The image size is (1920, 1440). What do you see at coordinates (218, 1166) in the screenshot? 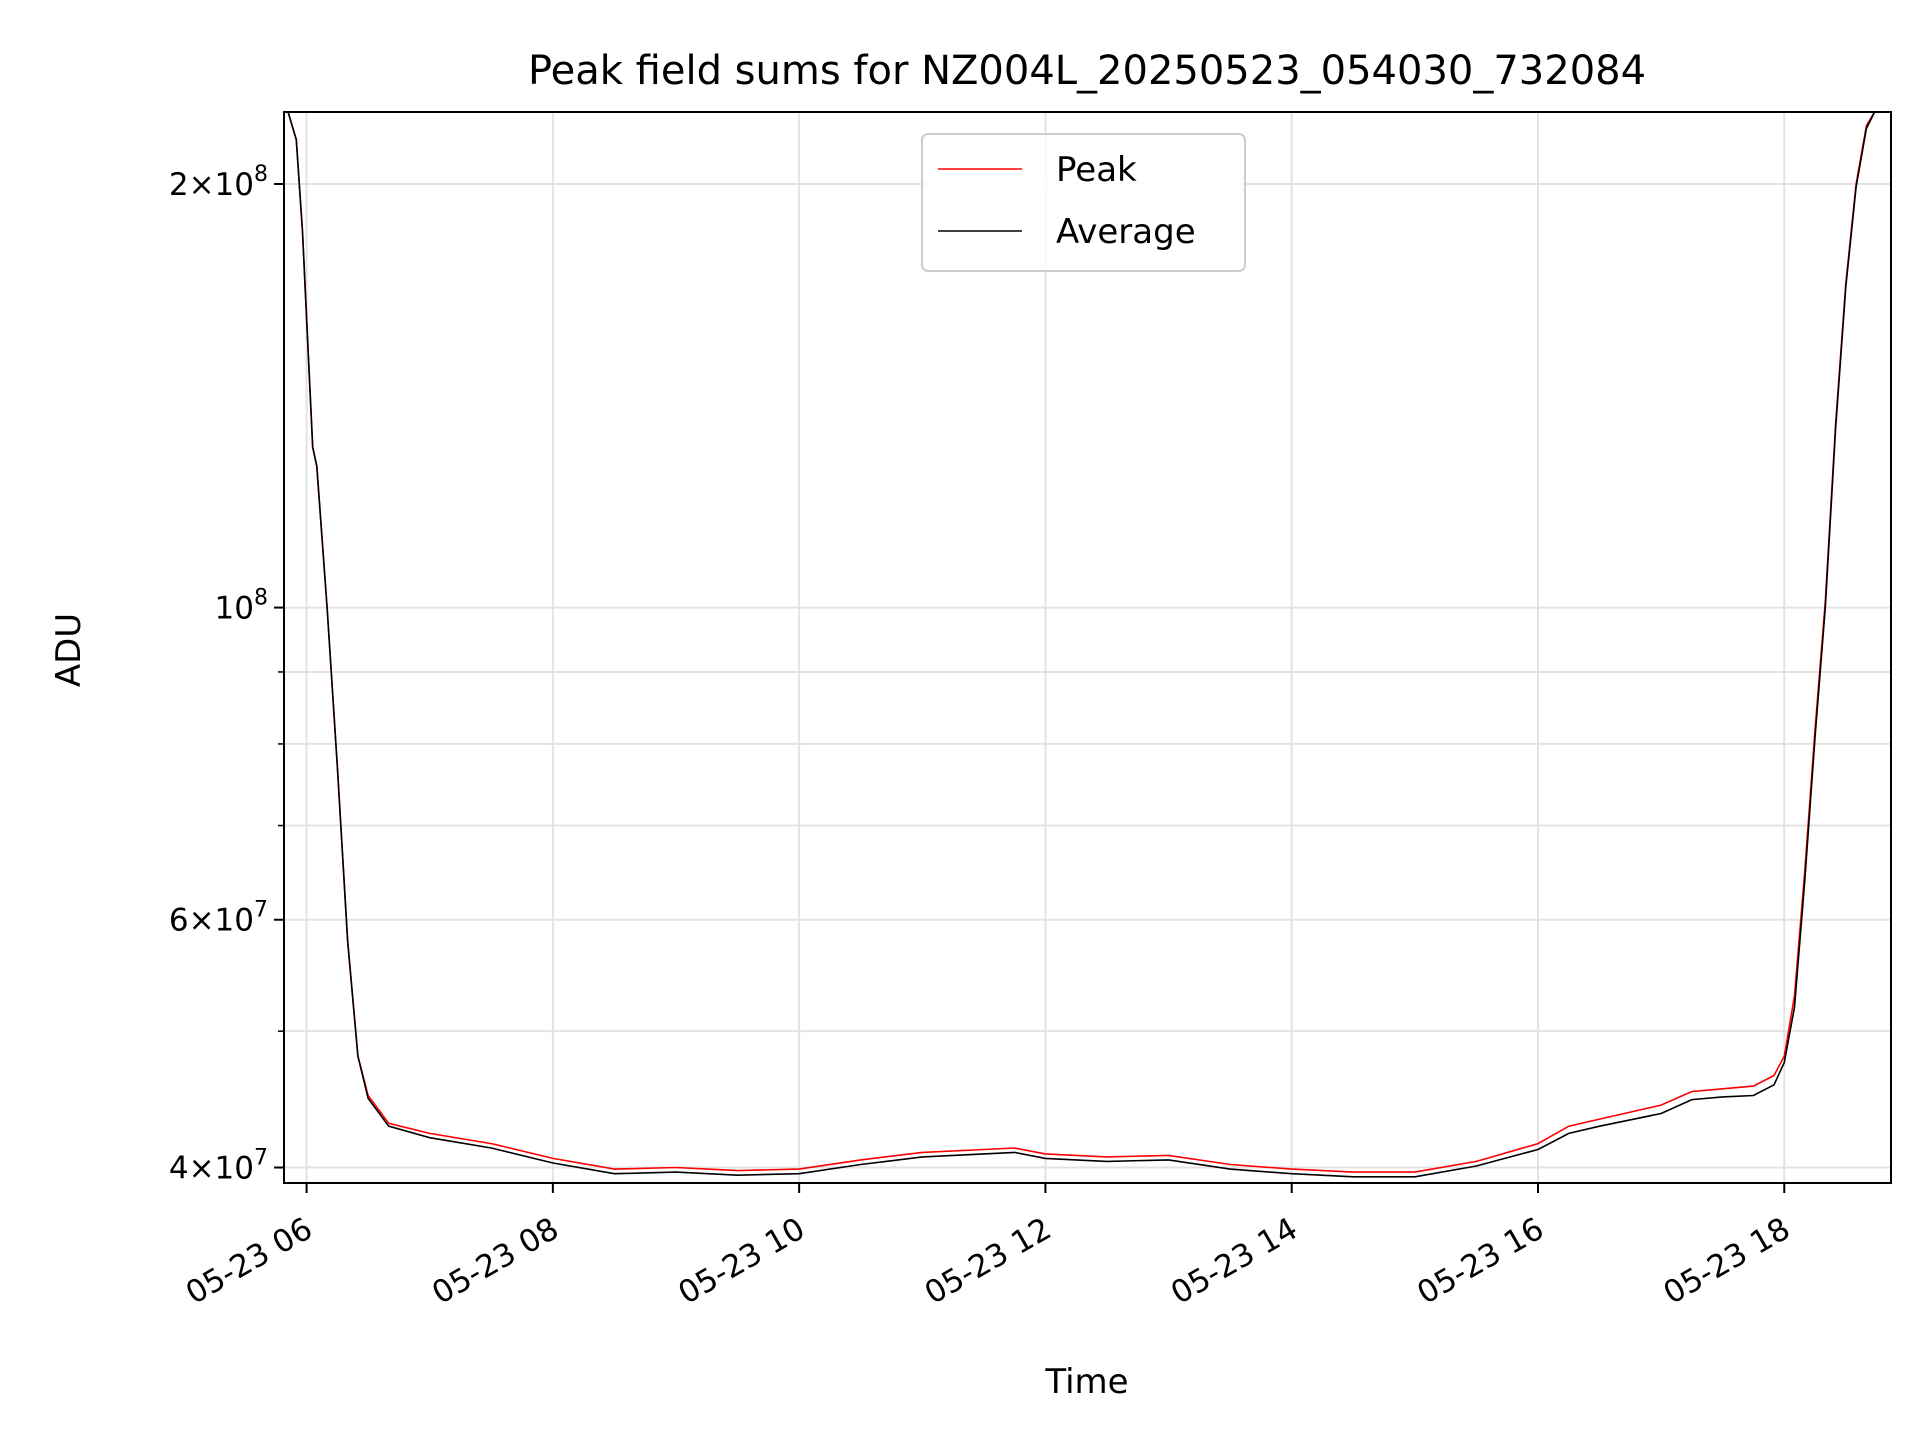
I see `y-tick-label: 4×107` at bounding box center [218, 1166].